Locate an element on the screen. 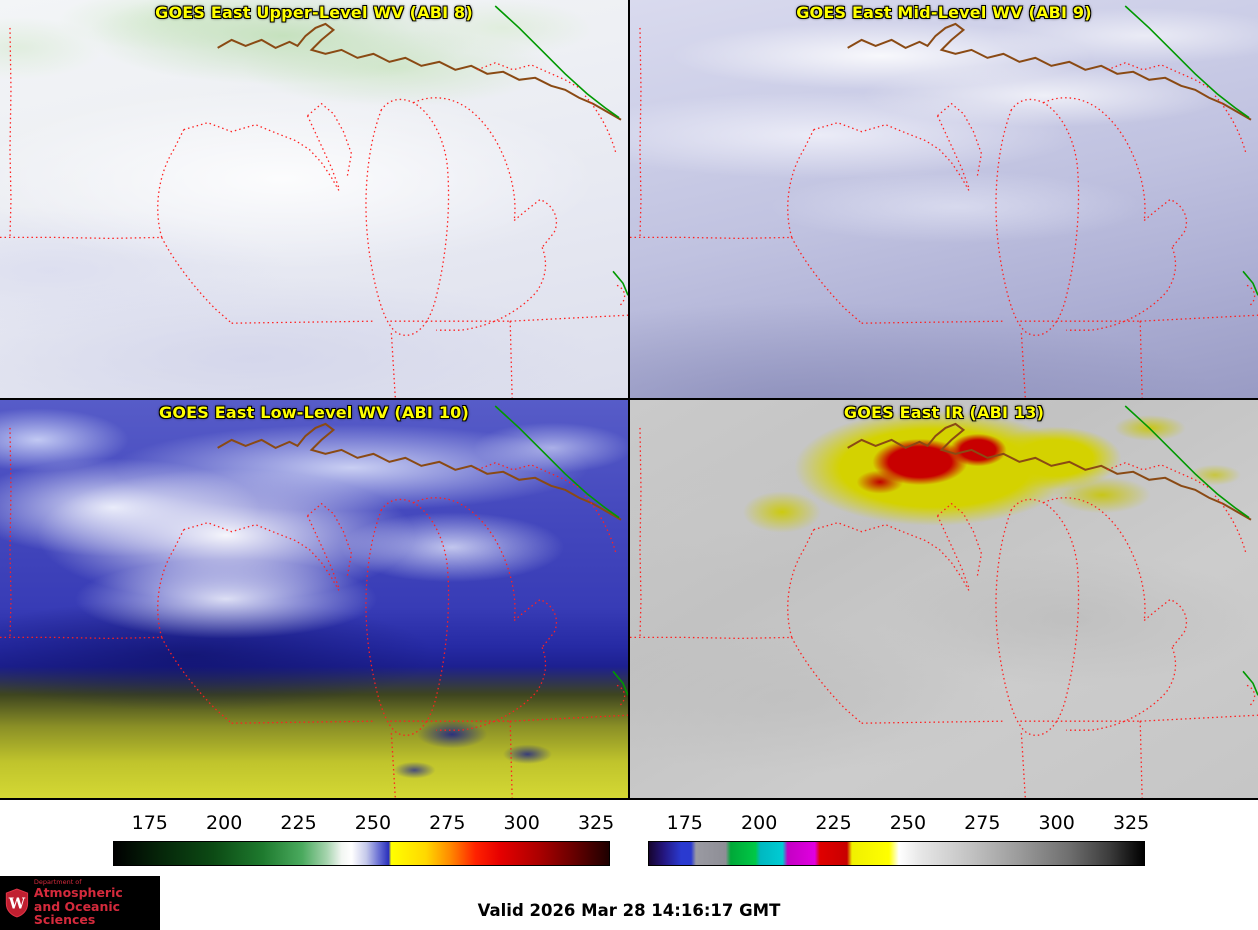 This screenshot has width=1258, height=930. ir-colorbar: 175 200 225 250 275 300 325 is located at coordinates (899, 839).